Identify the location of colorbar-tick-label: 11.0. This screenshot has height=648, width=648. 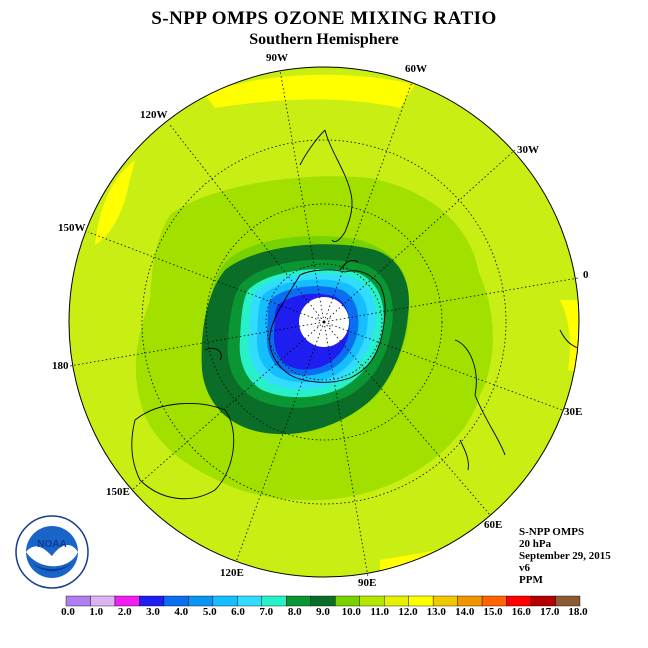
(380, 612).